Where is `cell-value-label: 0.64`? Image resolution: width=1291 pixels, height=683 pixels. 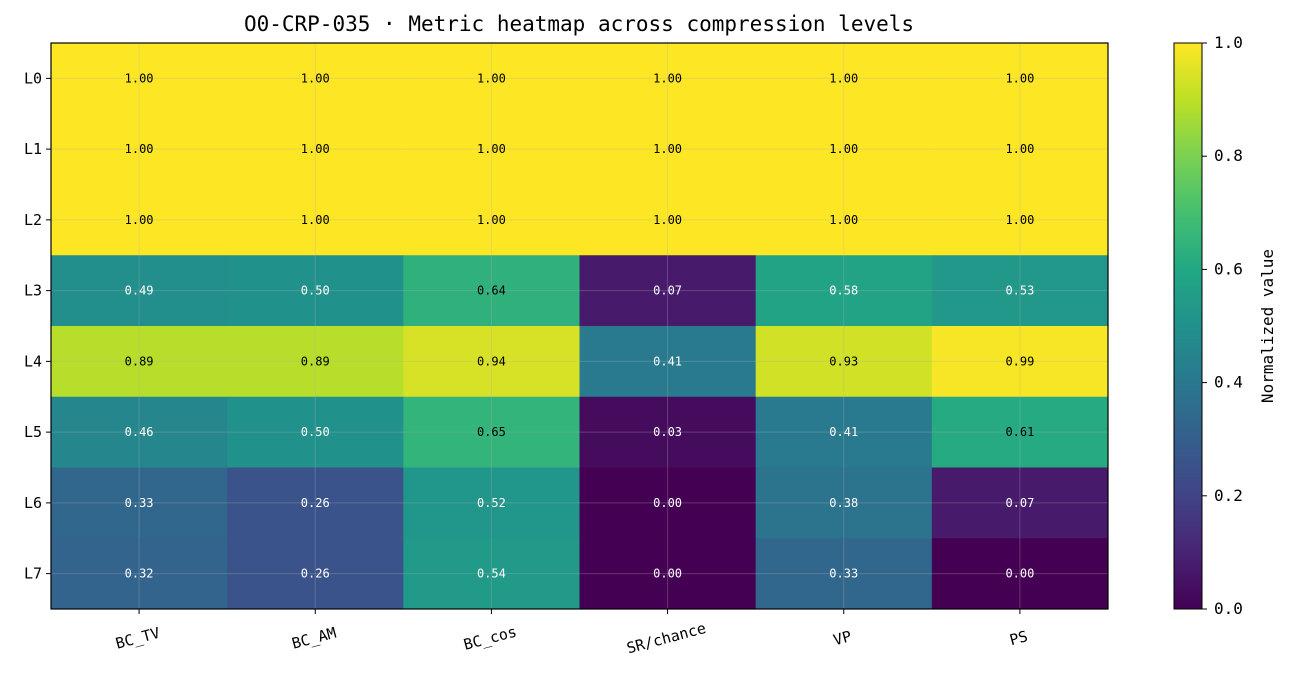
cell-value-label: 0.64 is located at coordinates (491, 291).